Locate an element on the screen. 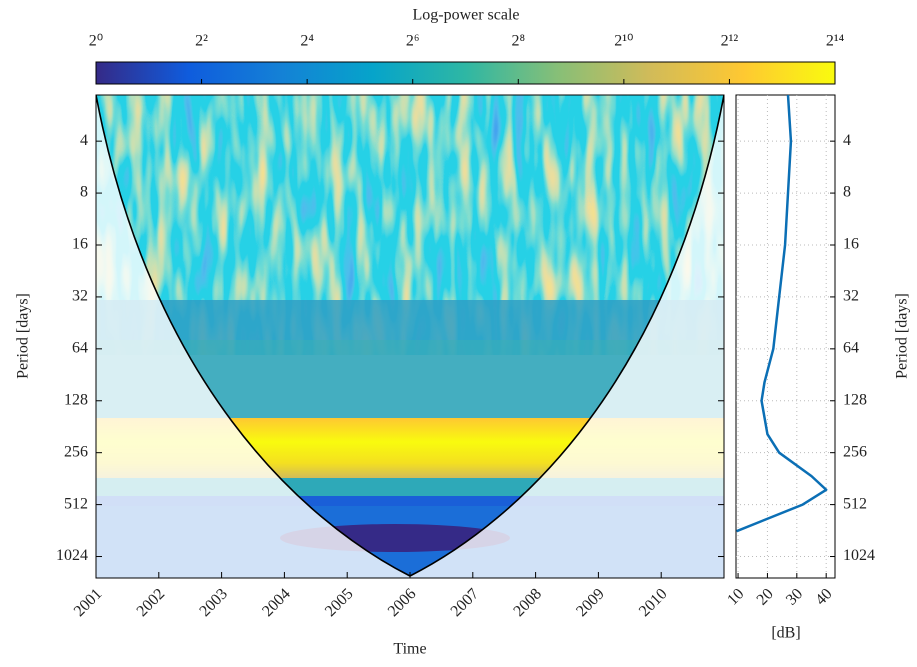  side-x-title: [dB] is located at coordinates (785, 633).